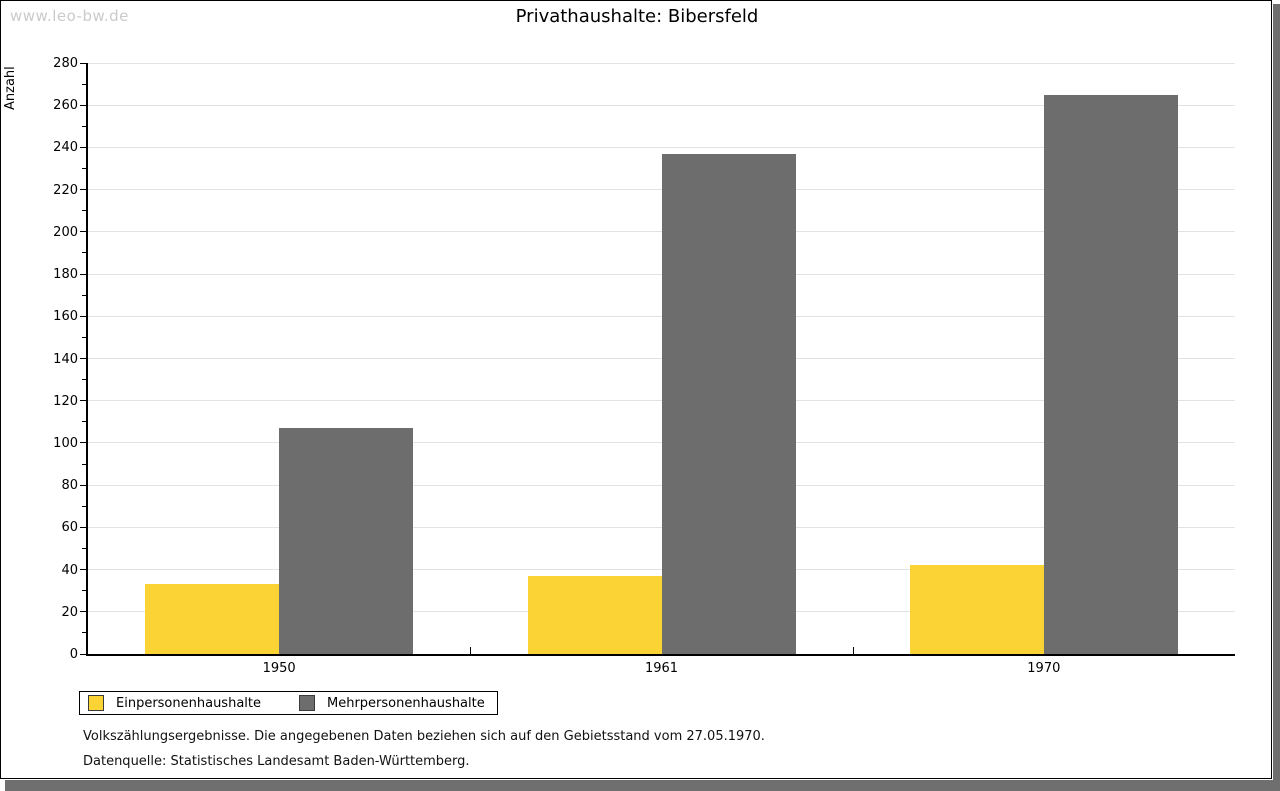 This screenshot has width=1280, height=791. I want to click on y-tick-label-240: 240, so click(65, 148).